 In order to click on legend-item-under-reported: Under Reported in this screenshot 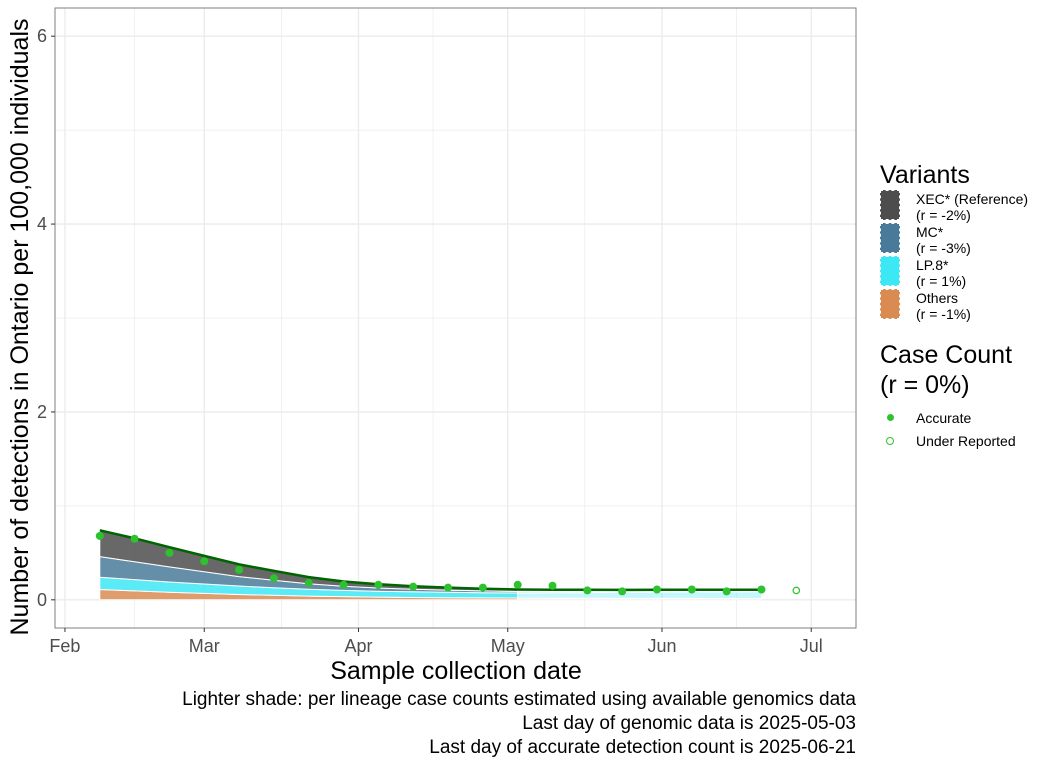, I will do `click(968, 440)`.